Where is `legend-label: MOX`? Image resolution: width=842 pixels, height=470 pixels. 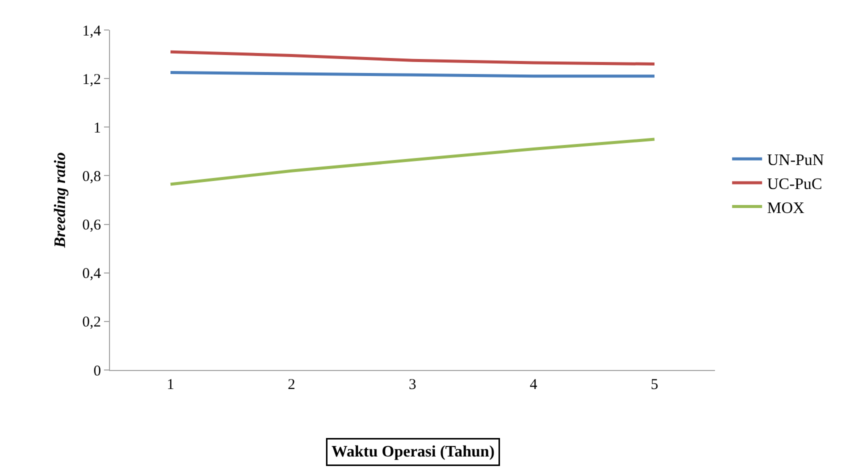
legend-label: MOX is located at coordinates (786, 208).